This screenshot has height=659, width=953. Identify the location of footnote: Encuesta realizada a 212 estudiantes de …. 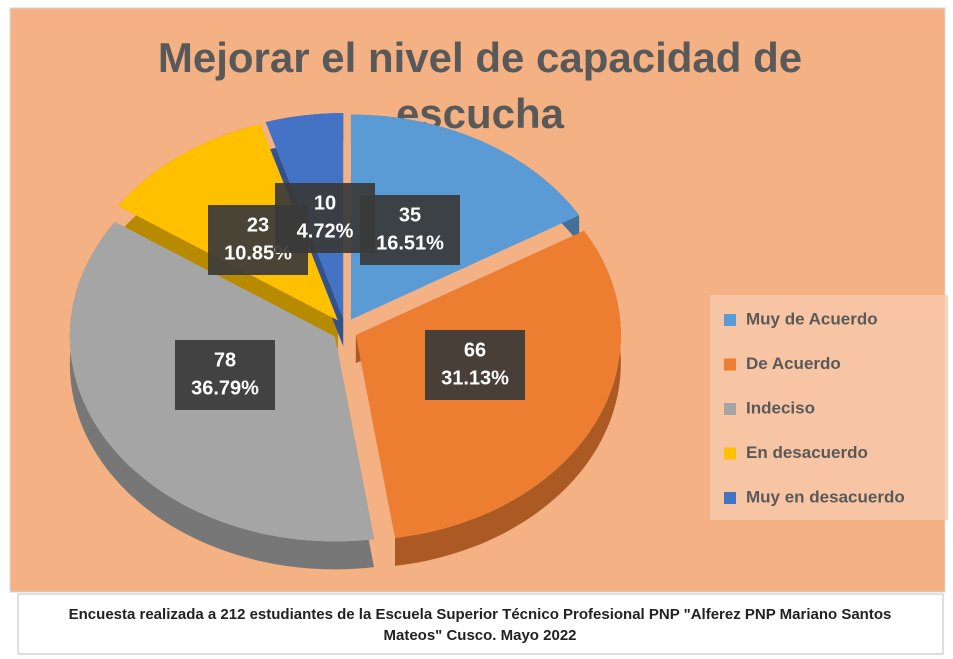
(480, 625).